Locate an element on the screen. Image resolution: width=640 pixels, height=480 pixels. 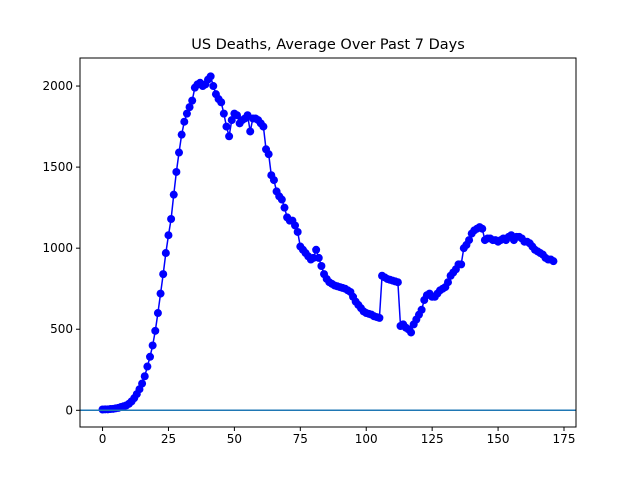
x-tick-label: 100 is located at coordinates (366, 439).